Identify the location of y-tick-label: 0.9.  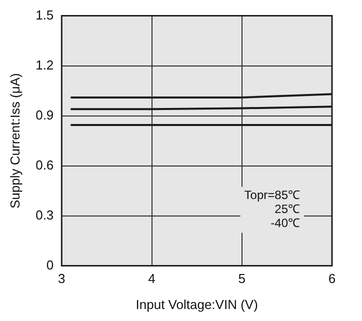
(45, 114).